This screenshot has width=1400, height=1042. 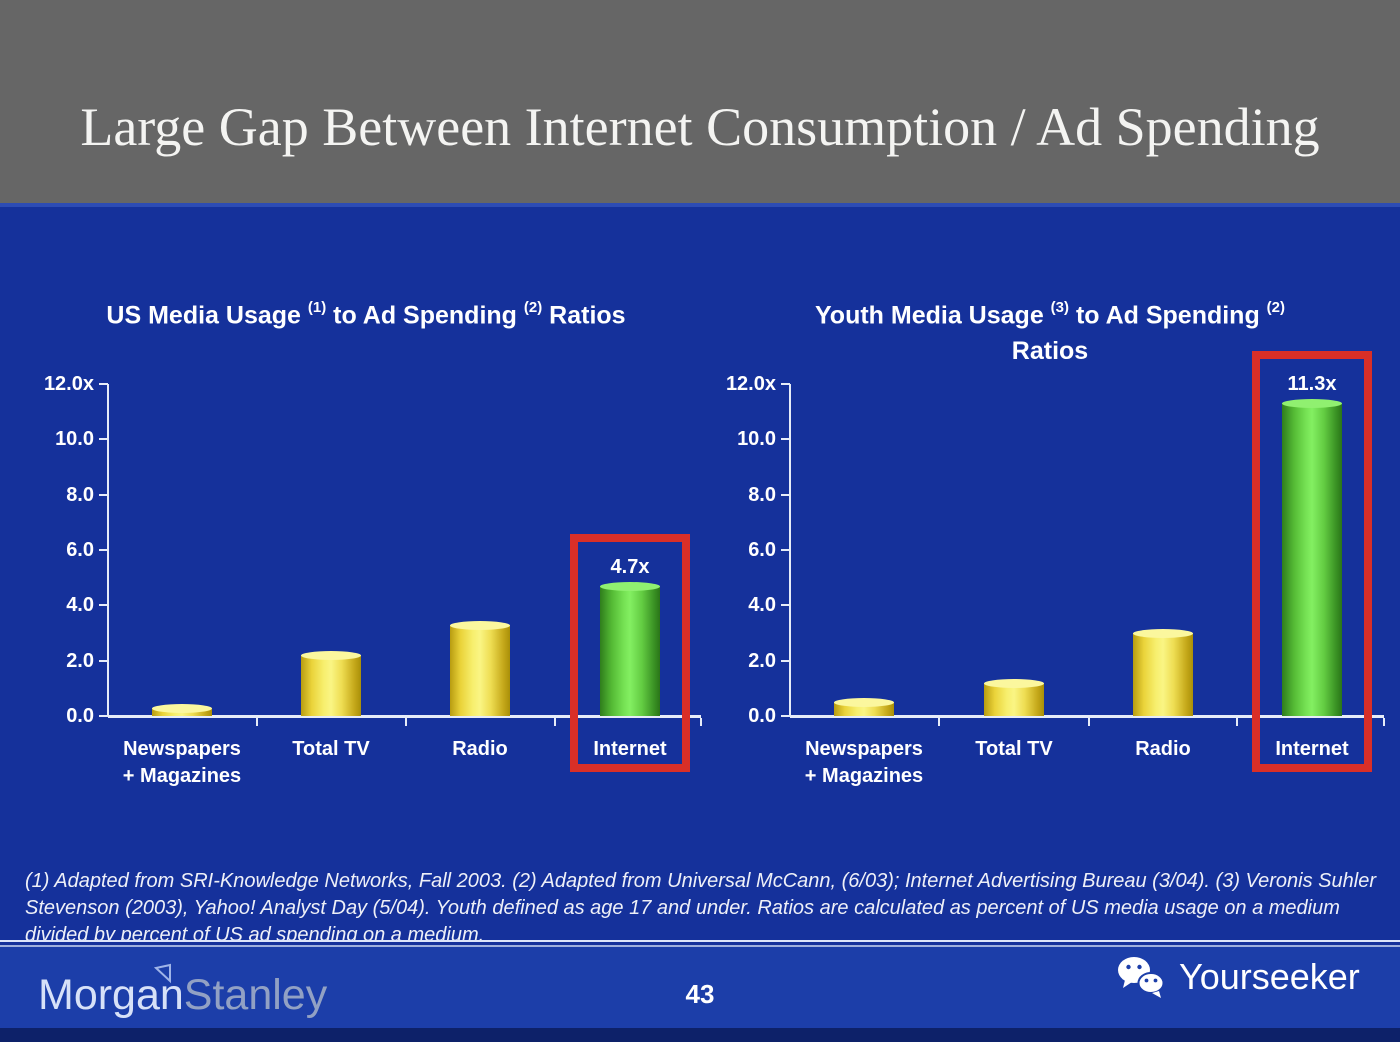 What do you see at coordinates (162, 973) in the screenshot?
I see `morgan-stanley-triangle-icon` at bounding box center [162, 973].